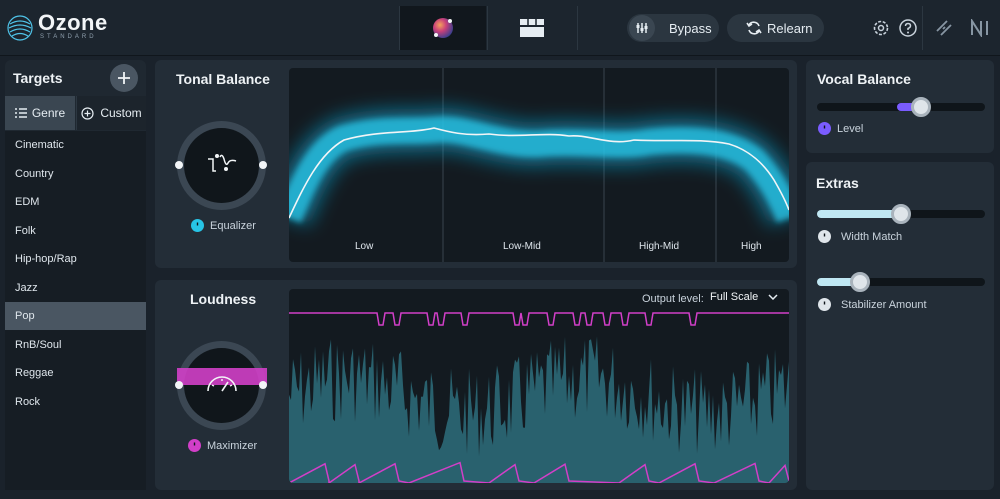  I want to click on width-match-toggle: Width Match, so click(860, 236).